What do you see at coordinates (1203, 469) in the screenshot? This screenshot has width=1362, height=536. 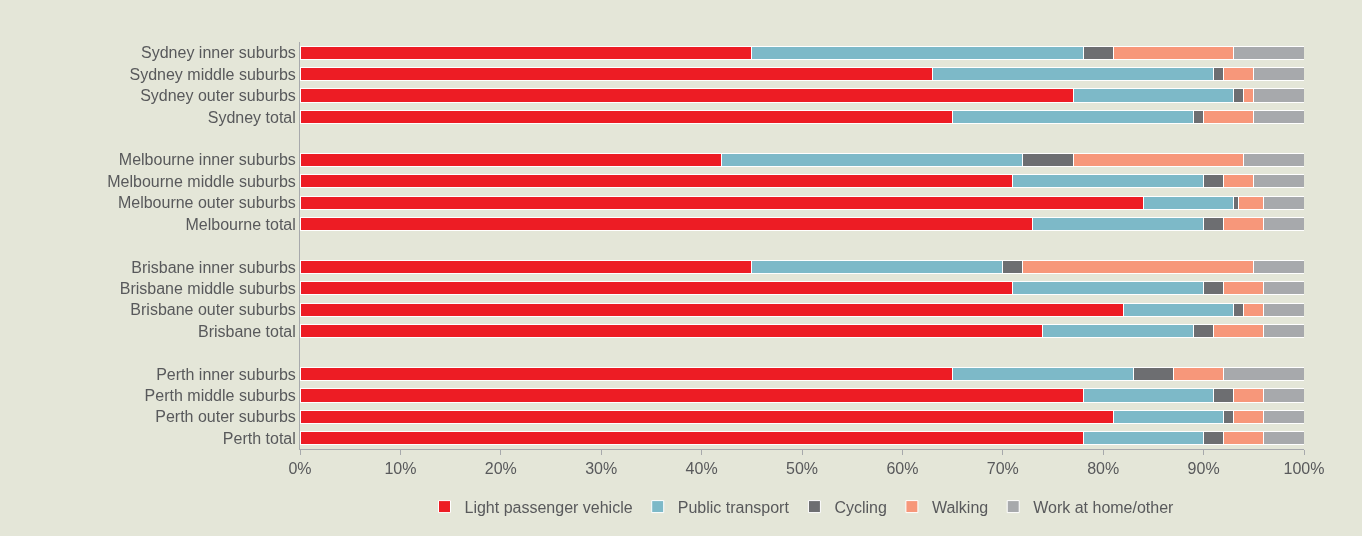 I see `x-tick-label: 90%` at bounding box center [1203, 469].